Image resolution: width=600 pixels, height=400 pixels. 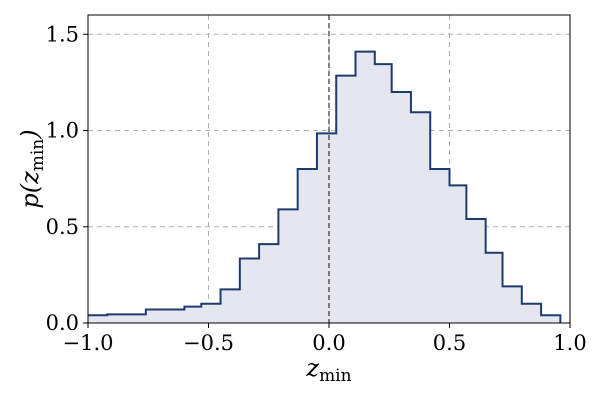 I want to click on x-axis-label-sub: min, so click(x=335, y=376).